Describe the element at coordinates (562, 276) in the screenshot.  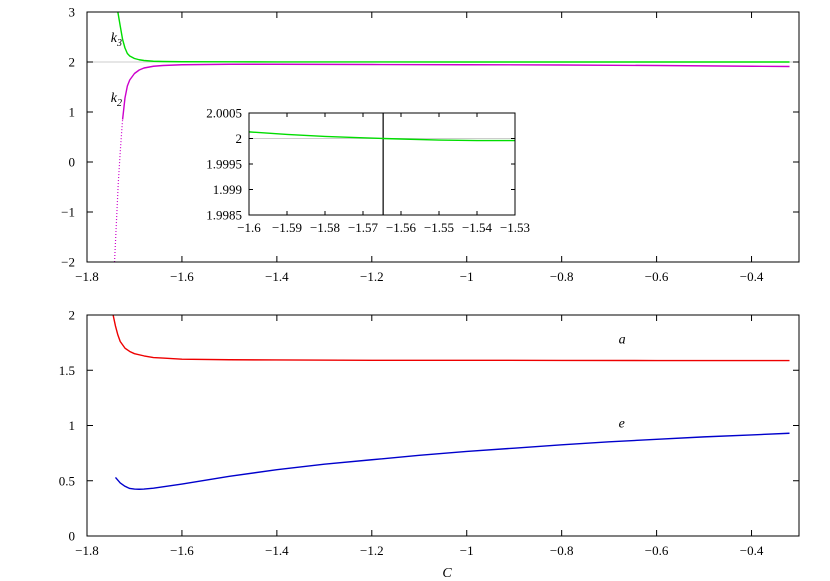
I see `top-x-tick-label: −0.8` at that location.